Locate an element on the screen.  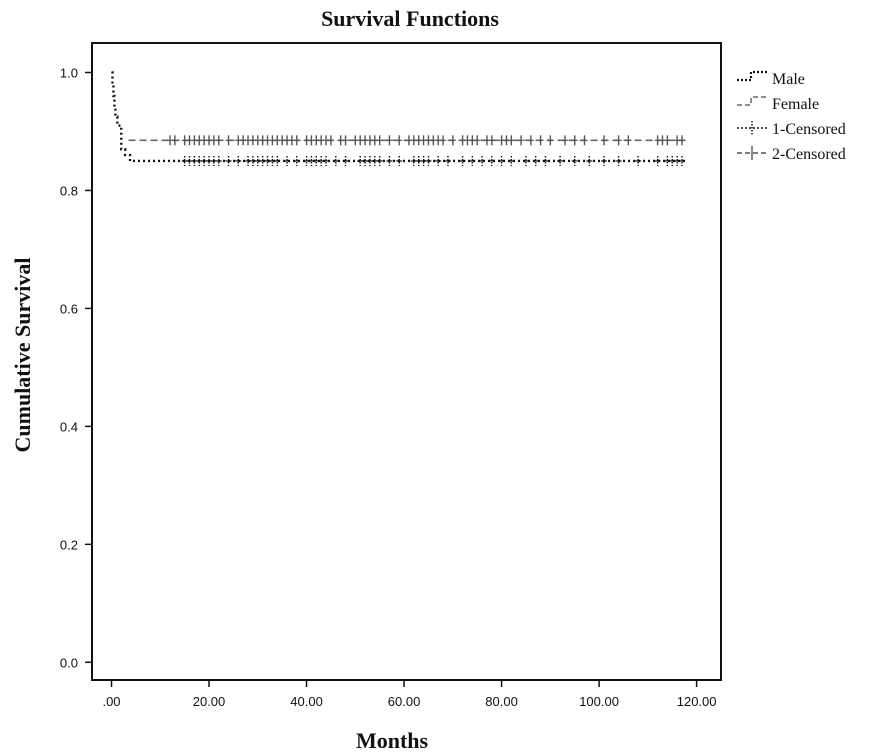
survival-line-male is located at coordinates (399, 117).